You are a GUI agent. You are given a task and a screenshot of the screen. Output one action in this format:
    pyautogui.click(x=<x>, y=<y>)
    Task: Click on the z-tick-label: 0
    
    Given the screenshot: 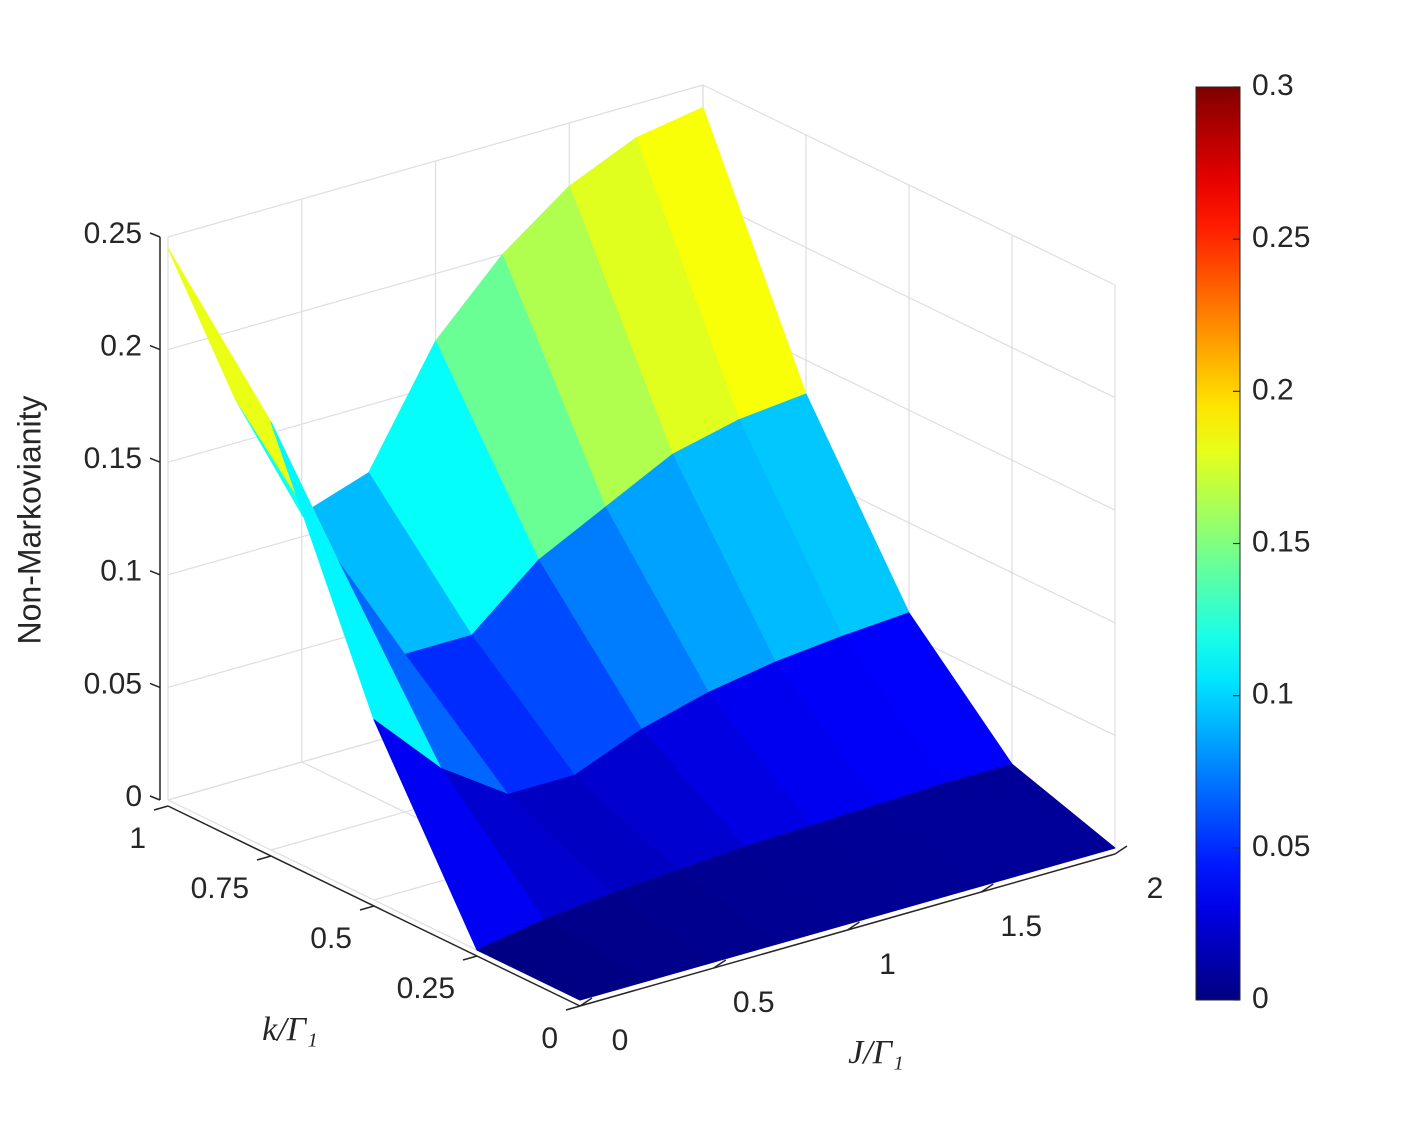 What is the action you would take?
    pyautogui.click(x=133, y=796)
    